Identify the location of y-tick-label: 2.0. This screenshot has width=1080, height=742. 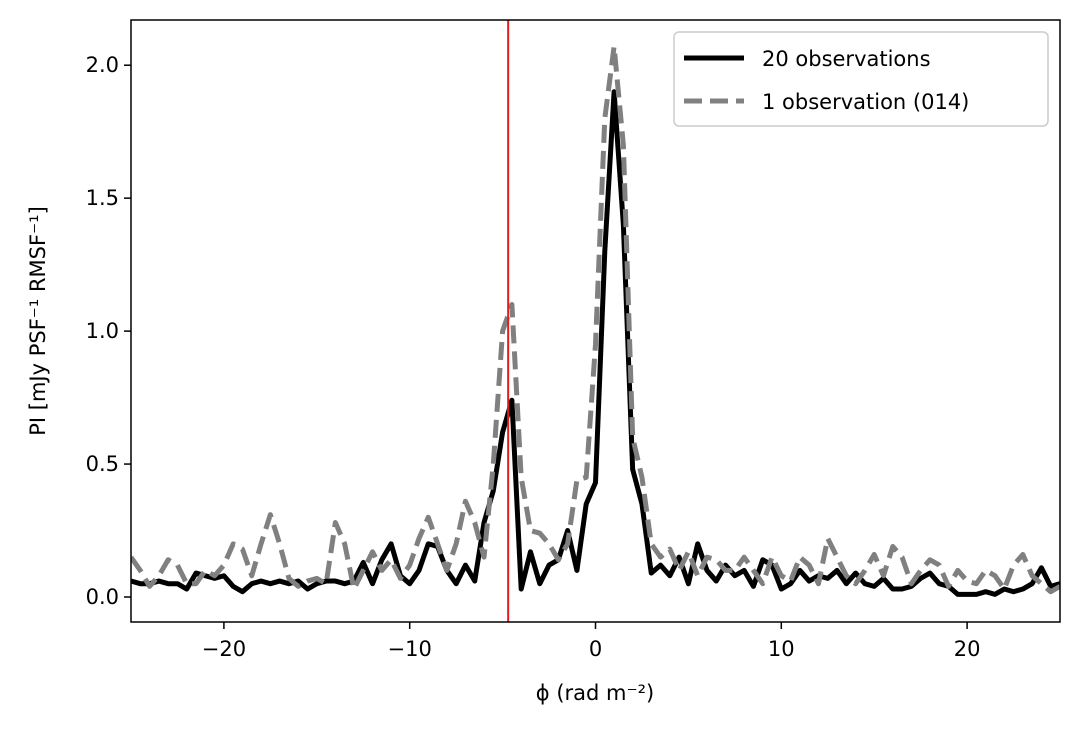
(102, 65).